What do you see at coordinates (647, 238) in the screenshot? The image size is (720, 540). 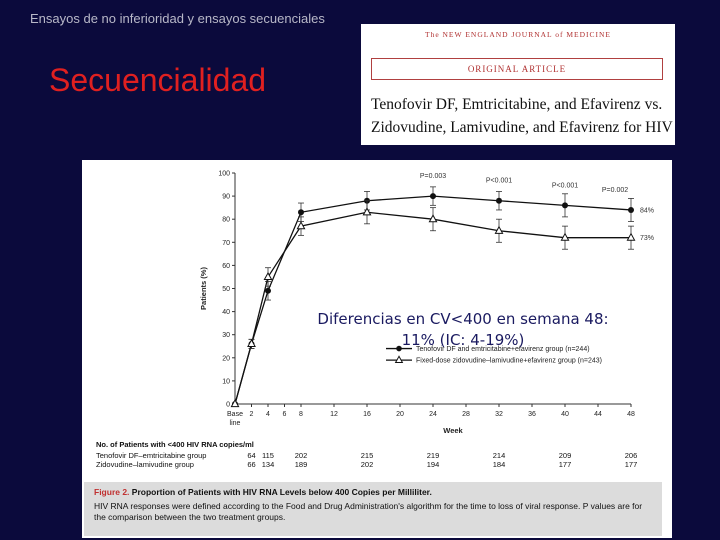 I see `series-end-label: 73%` at bounding box center [647, 238].